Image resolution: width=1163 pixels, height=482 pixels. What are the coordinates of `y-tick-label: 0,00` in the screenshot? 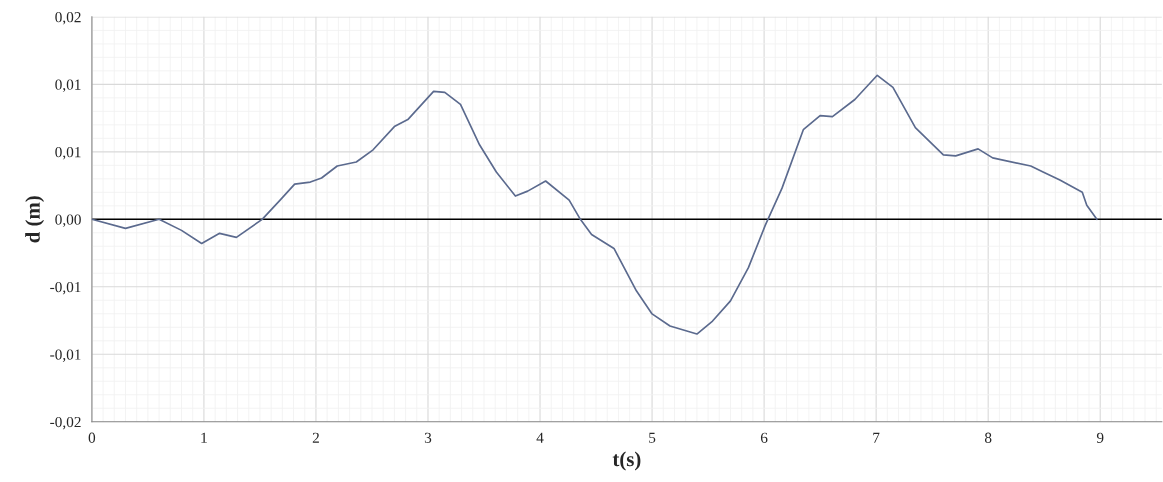 It's located at (68, 220).